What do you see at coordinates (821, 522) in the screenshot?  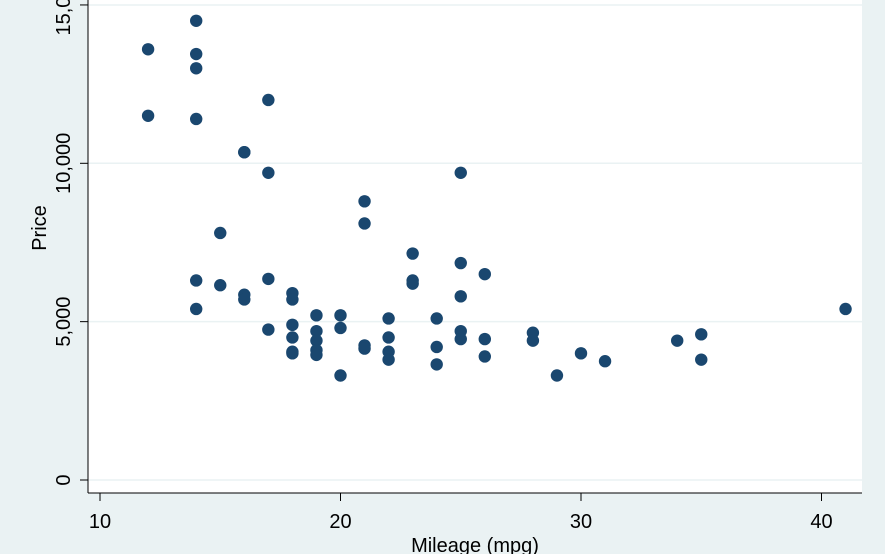 I see `x-tick-label: 40` at bounding box center [821, 522].